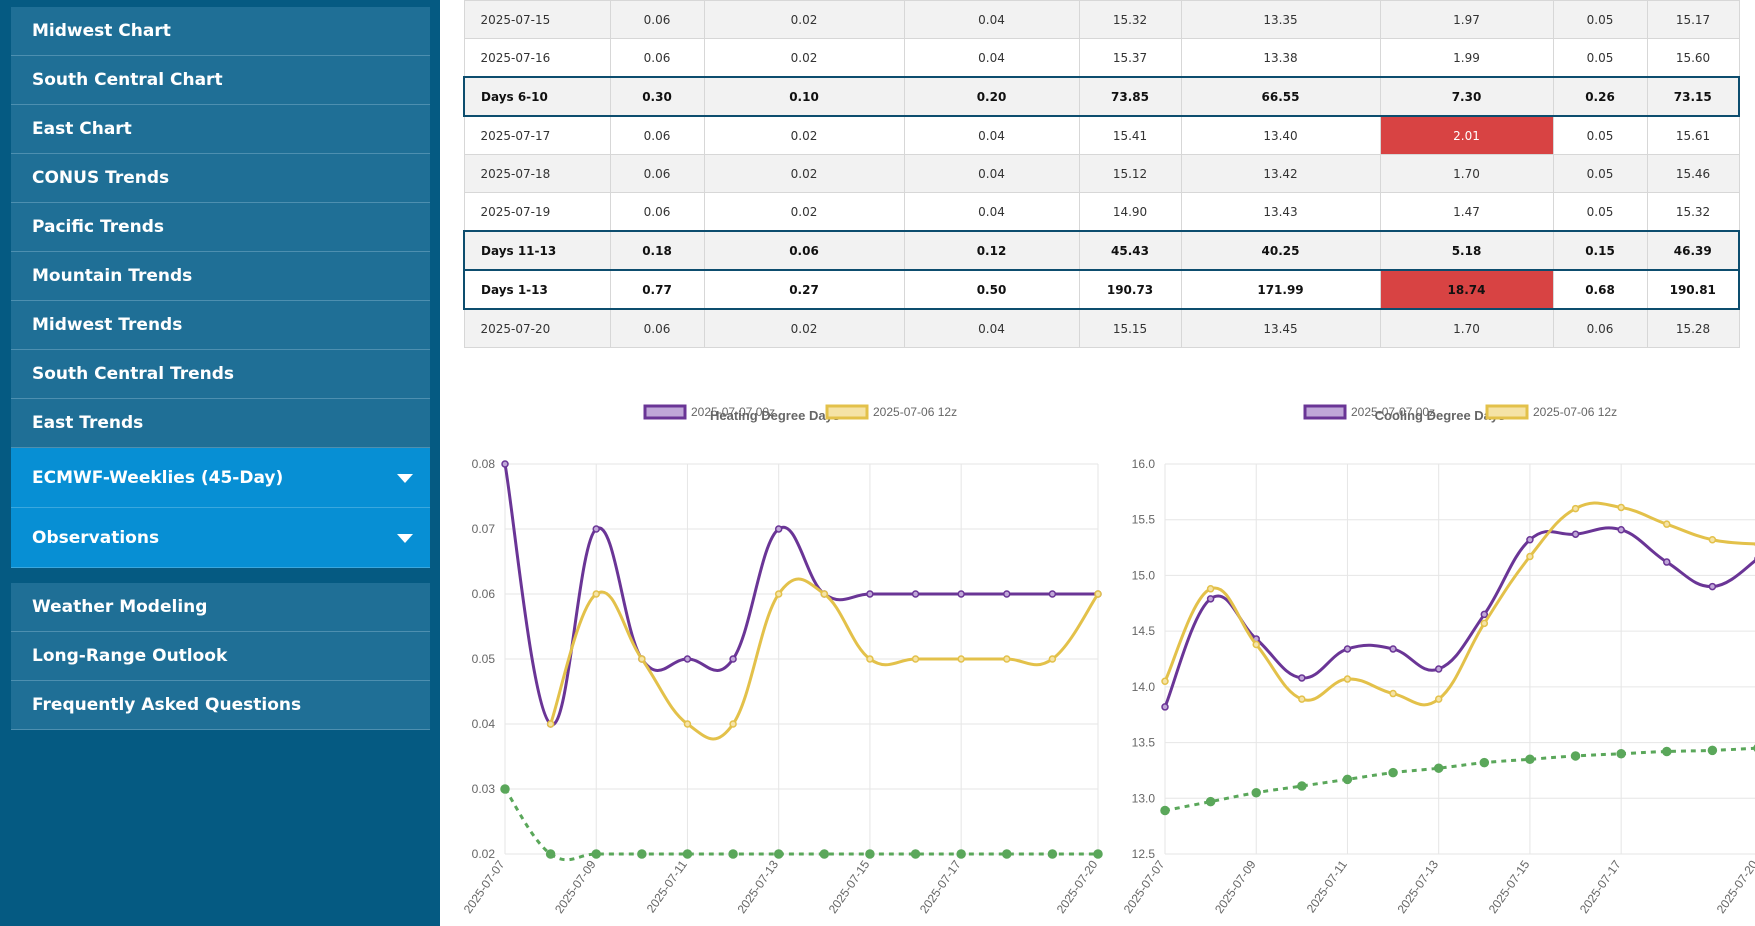 The width and height of the screenshot is (1755, 926). What do you see at coordinates (1130, 212) in the screenshot?
I see `value-cell: 14.90` at bounding box center [1130, 212].